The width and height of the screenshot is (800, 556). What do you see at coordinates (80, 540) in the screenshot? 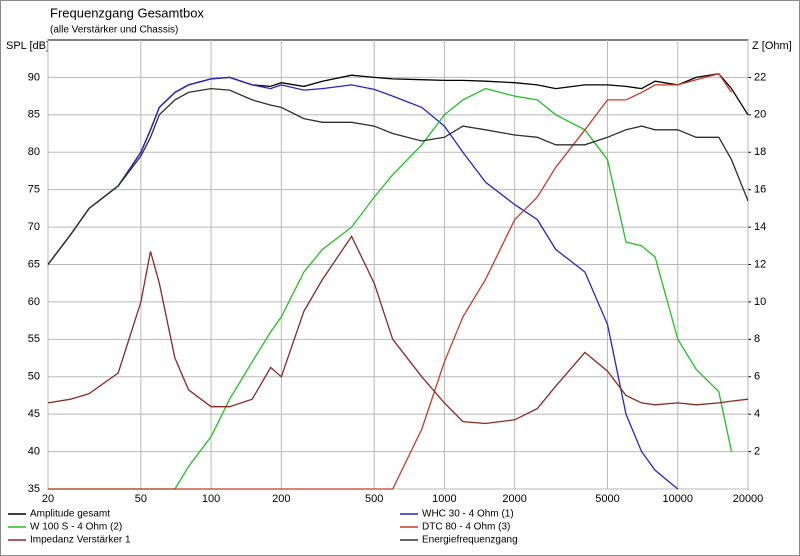
I see `legend-label: Impedanz Verstärker 1` at bounding box center [80, 540].